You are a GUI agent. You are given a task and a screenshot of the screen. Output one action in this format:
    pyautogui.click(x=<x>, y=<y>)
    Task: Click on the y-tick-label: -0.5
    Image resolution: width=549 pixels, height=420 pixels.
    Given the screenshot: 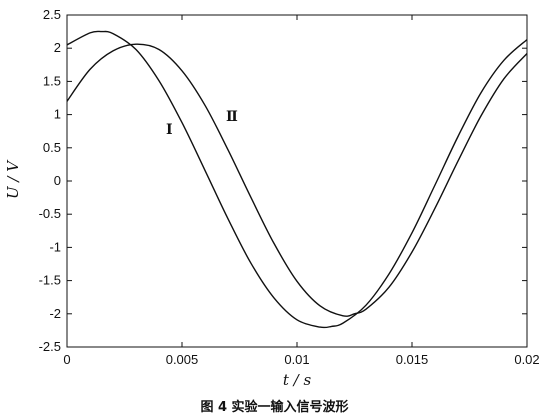 What is the action you would take?
    pyautogui.click(x=50, y=213)
    